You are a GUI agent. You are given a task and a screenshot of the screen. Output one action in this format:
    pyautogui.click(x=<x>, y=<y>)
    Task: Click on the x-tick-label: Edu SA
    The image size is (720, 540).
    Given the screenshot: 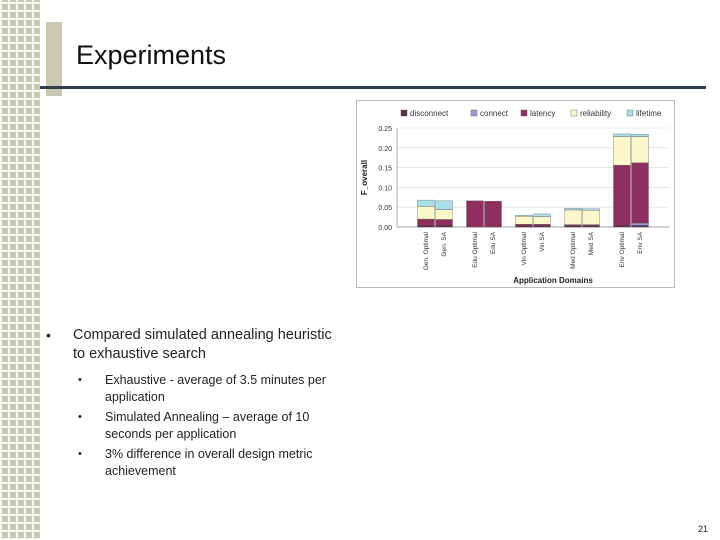 What is the action you would take?
    pyautogui.click(x=493, y=242)
    